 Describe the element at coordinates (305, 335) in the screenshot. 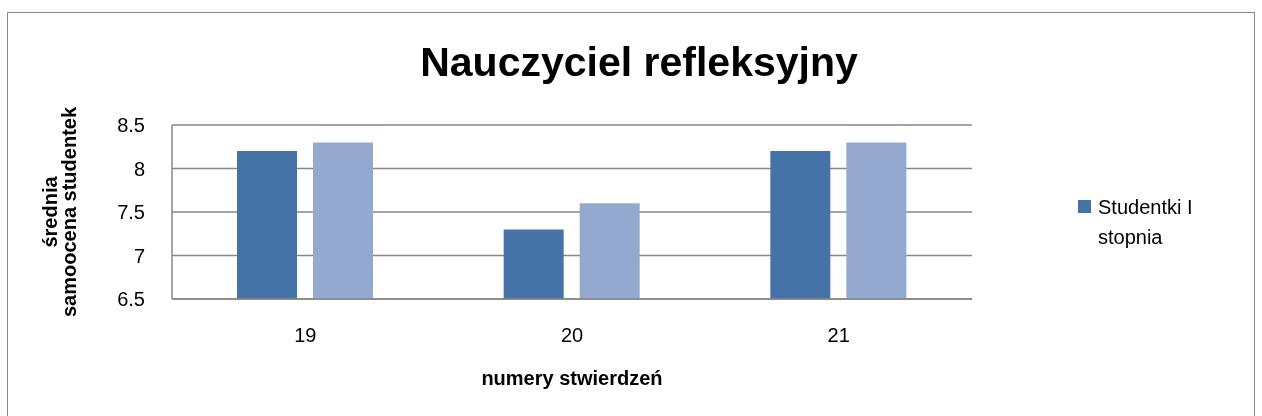

I see `x-tick-label: 19` at that location.